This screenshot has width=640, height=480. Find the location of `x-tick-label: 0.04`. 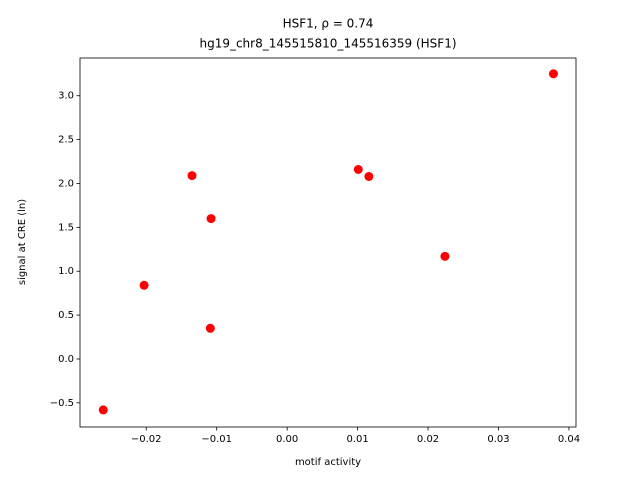

x-tick-label: 0.04 is located at coordinates (569, 439).